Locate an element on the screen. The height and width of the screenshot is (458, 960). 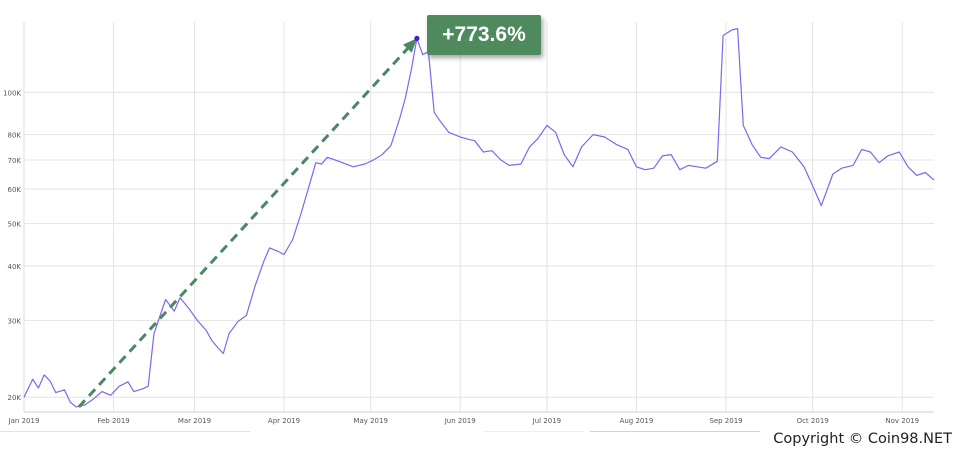
x-tick-label: Nov 2019 is located at coordinates (902, 421).